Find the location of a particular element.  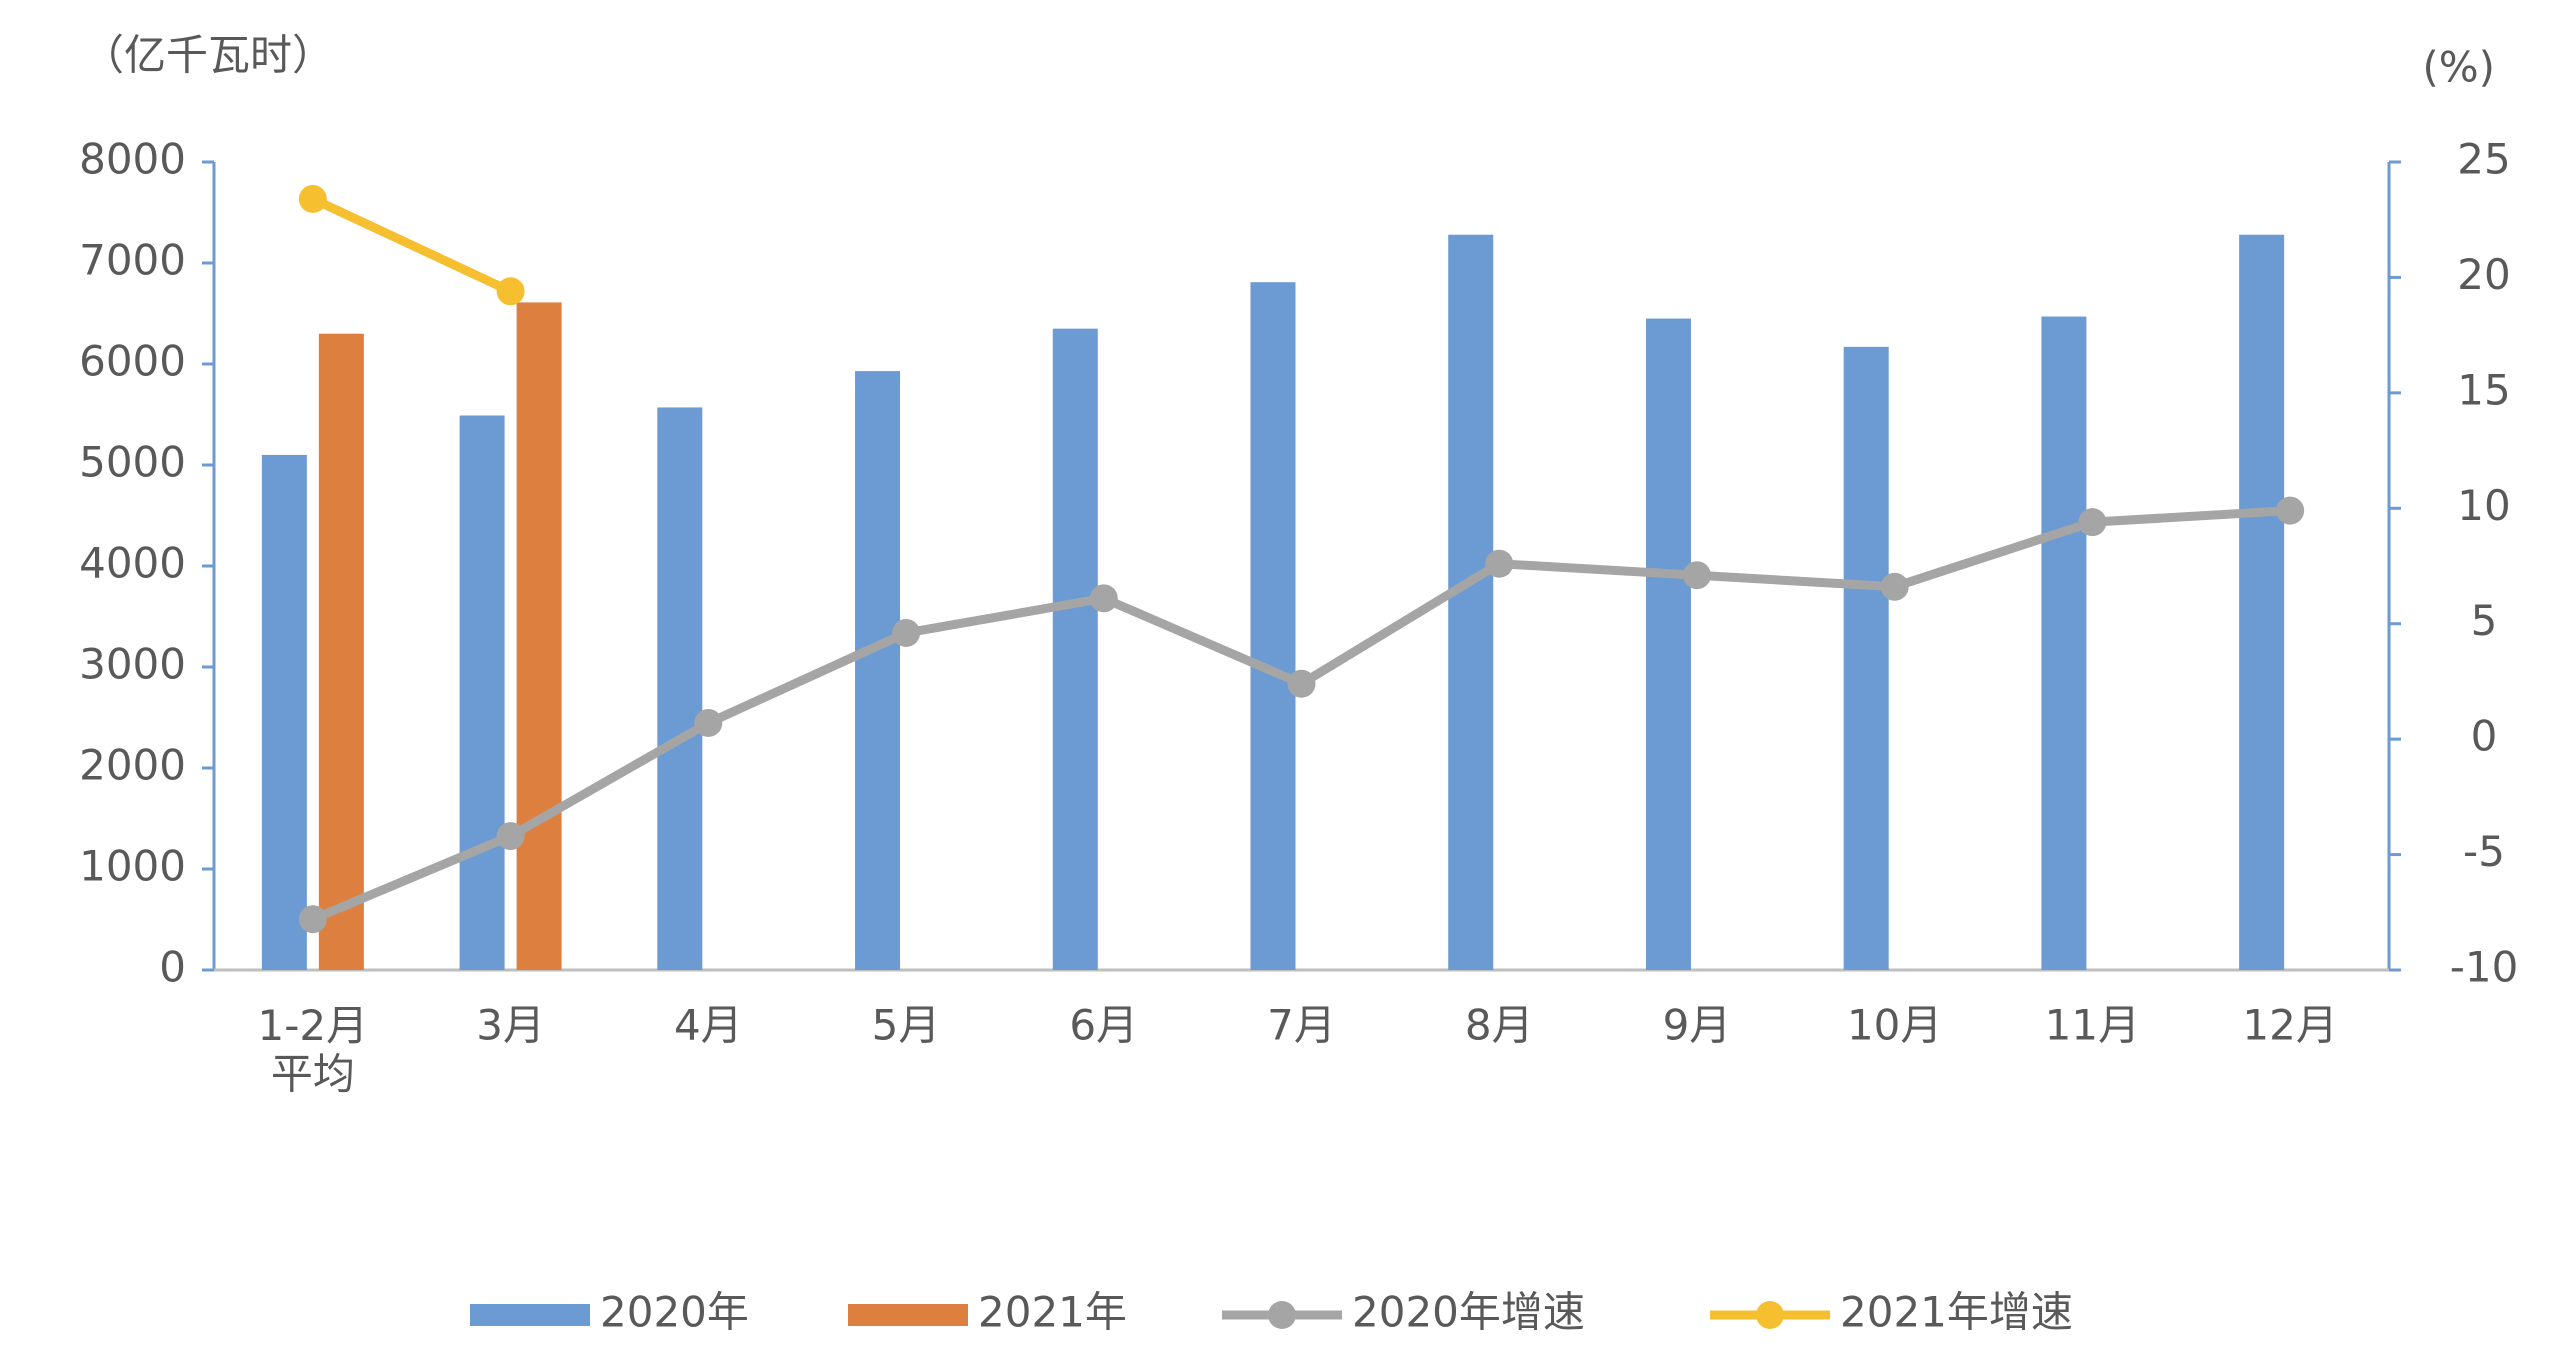

y2-unit: (%) is located at coordinates (2458, 67).